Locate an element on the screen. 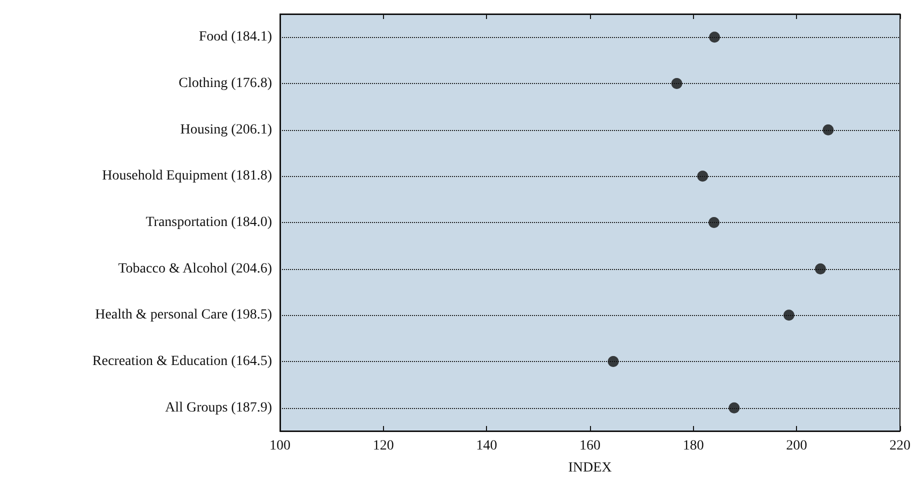  y-tick-label: Transportation (184.0) is located at coordinates (209, 222).